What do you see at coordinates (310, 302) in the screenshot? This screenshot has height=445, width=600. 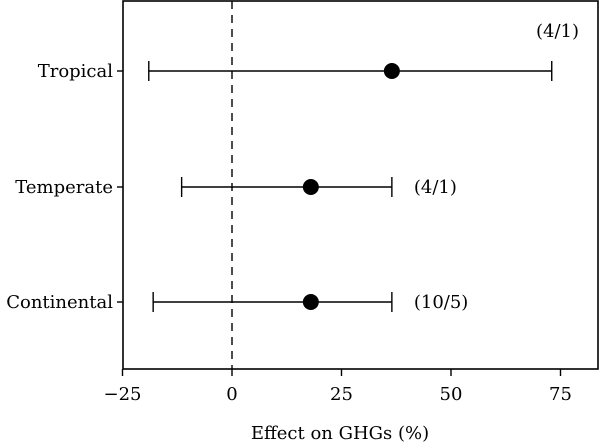 I see `point-estimate-continental` at bounding box center [310, 302].